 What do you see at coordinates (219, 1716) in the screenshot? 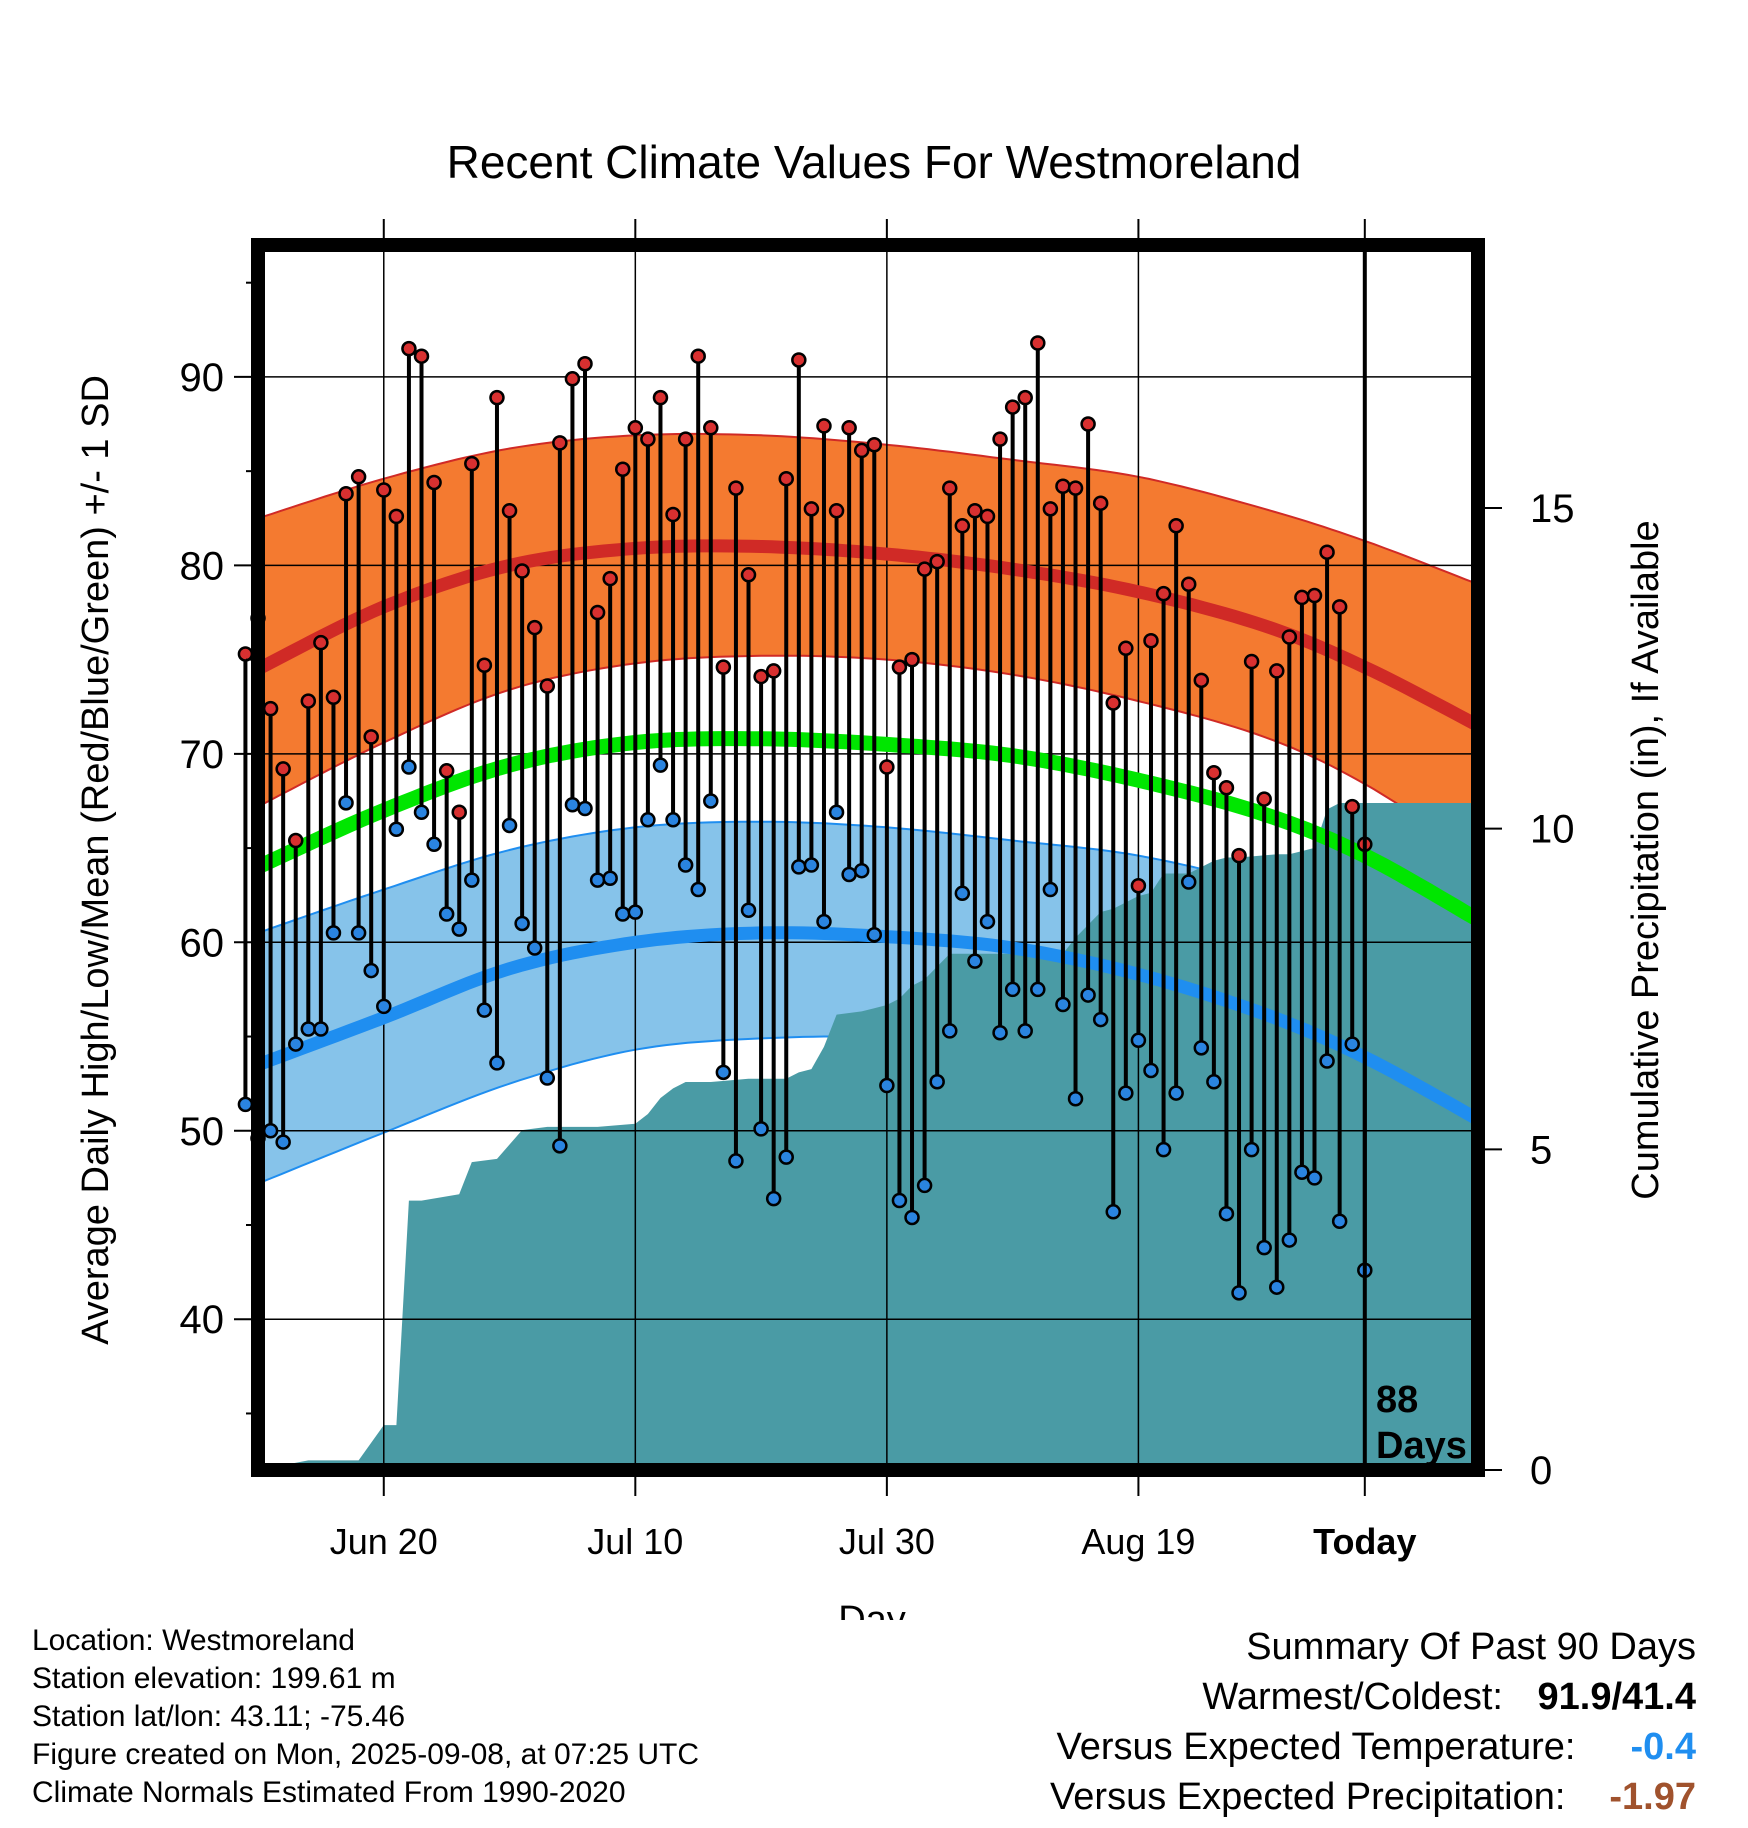
I see `latlon-text: Station lat/lon: 43.11; -75.46` at bounding box center [219, 1716].